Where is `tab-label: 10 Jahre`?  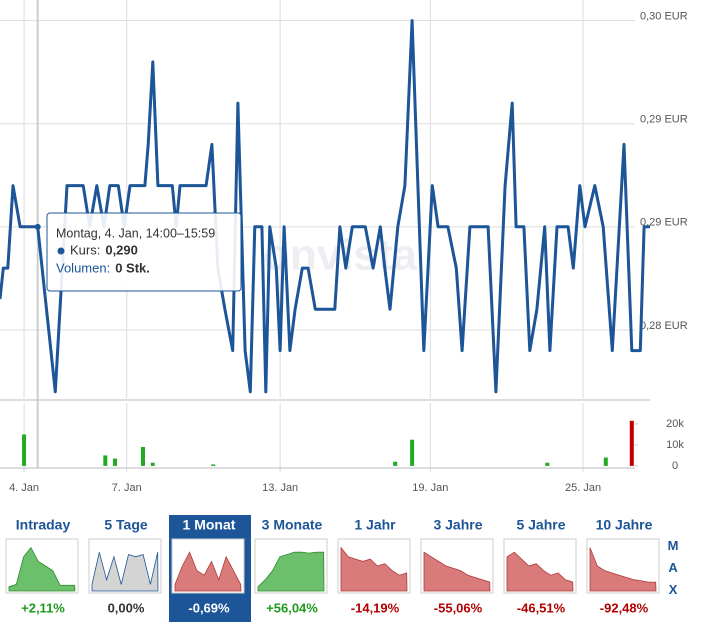 tab-label: 10 Jahre is located at coordinates (624, 525).